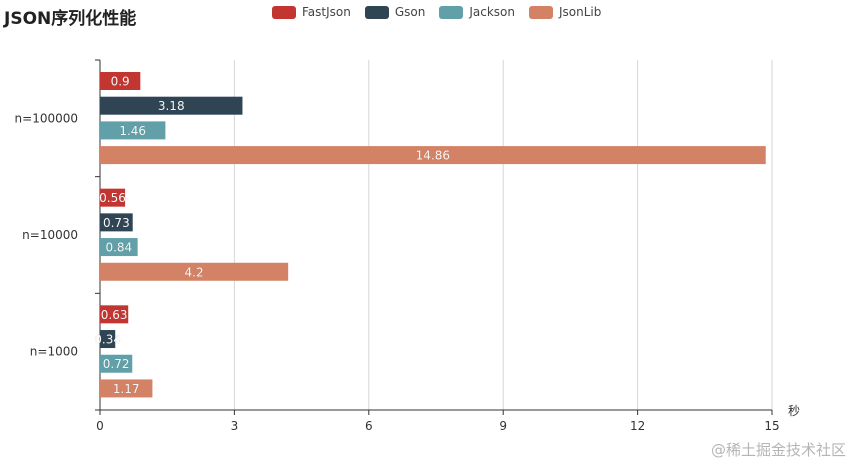 This screenshot has width=860, height=470. I want to click on data-label: 0.9, so click(120, 82).